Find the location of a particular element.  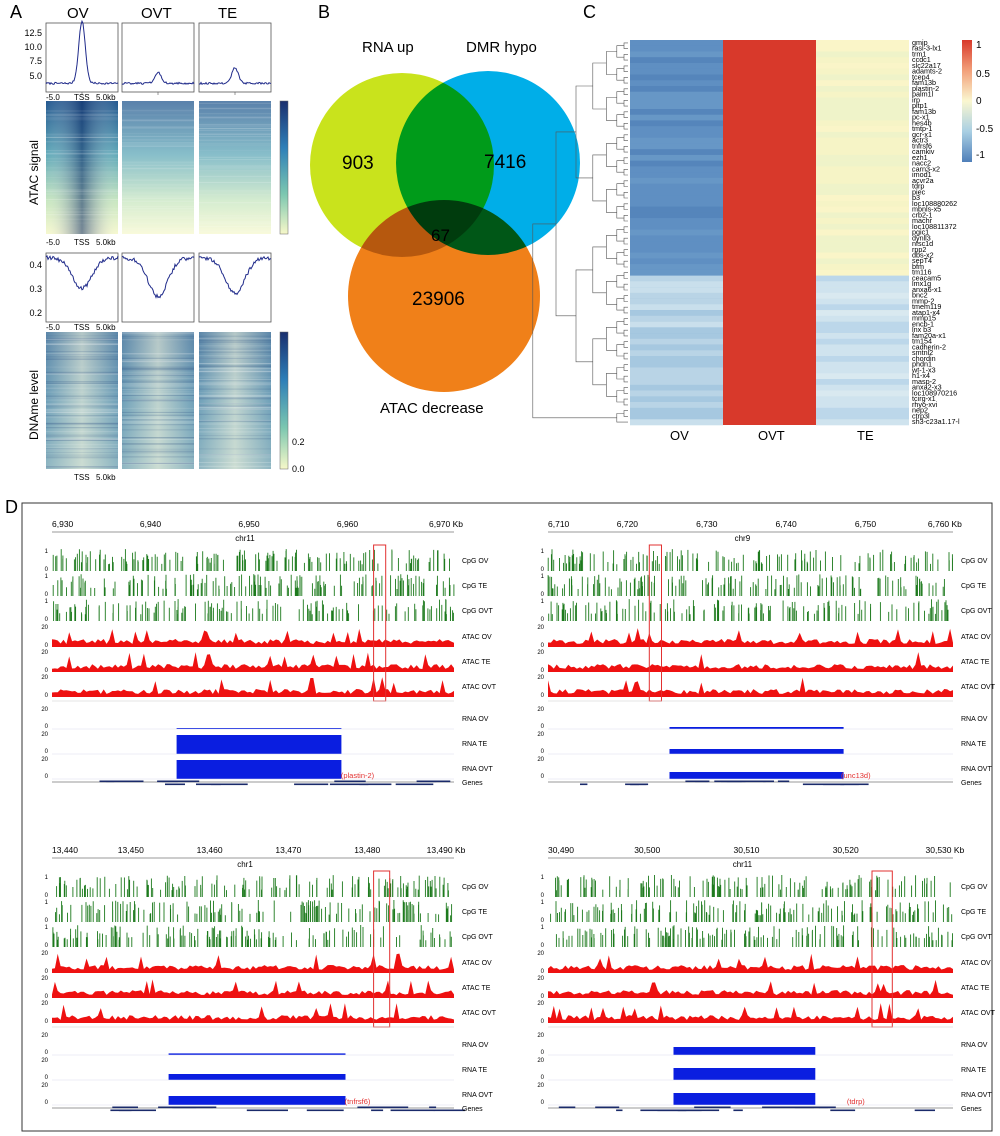

atac-profile-xtick-end: 5.0kb is located at coordinates (106, 97).